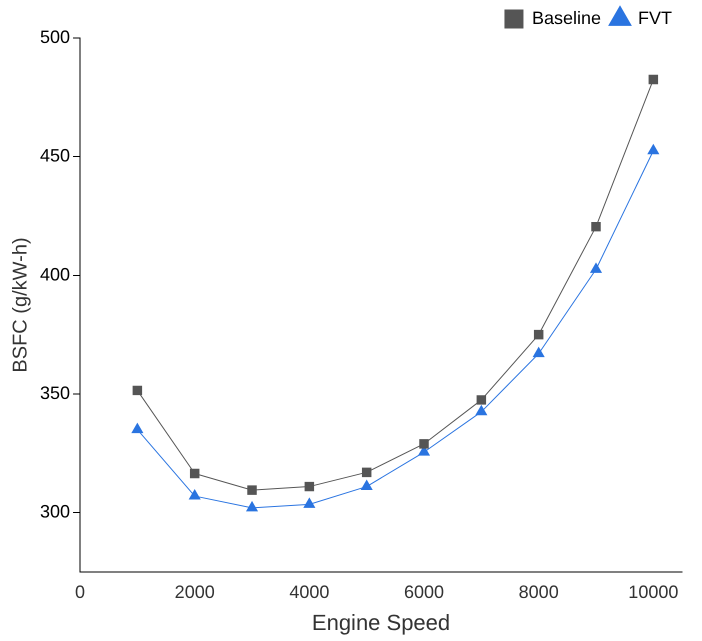 This screenshot has height=641, width=702. Describe the element at coordinates (653, 592) in the screenshot. I see `x-tick-label: 10000` at that location.